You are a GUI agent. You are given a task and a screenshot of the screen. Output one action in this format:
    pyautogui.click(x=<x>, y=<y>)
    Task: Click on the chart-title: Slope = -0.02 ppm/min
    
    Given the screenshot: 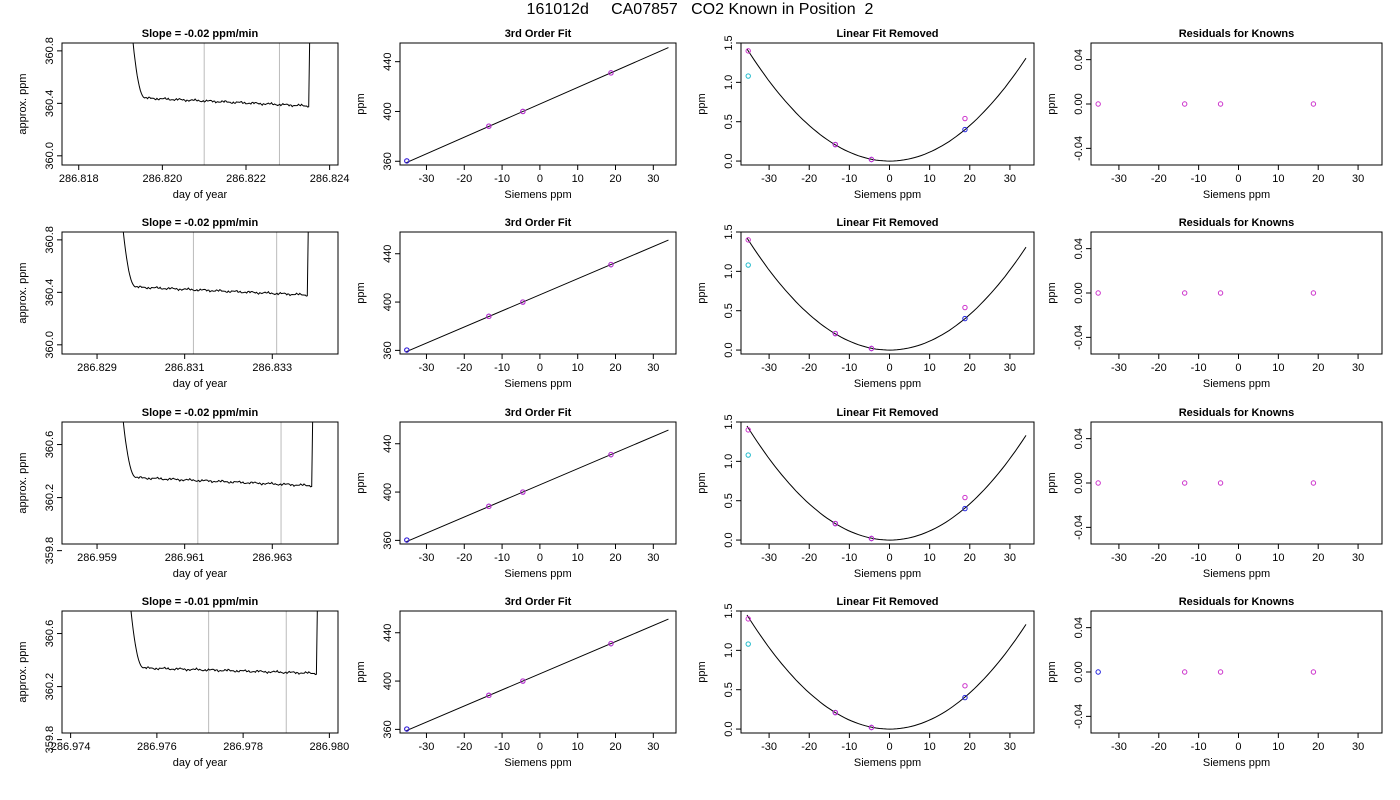 What is the action you would take?
    pyautogui.click(x=200, y=413)
    